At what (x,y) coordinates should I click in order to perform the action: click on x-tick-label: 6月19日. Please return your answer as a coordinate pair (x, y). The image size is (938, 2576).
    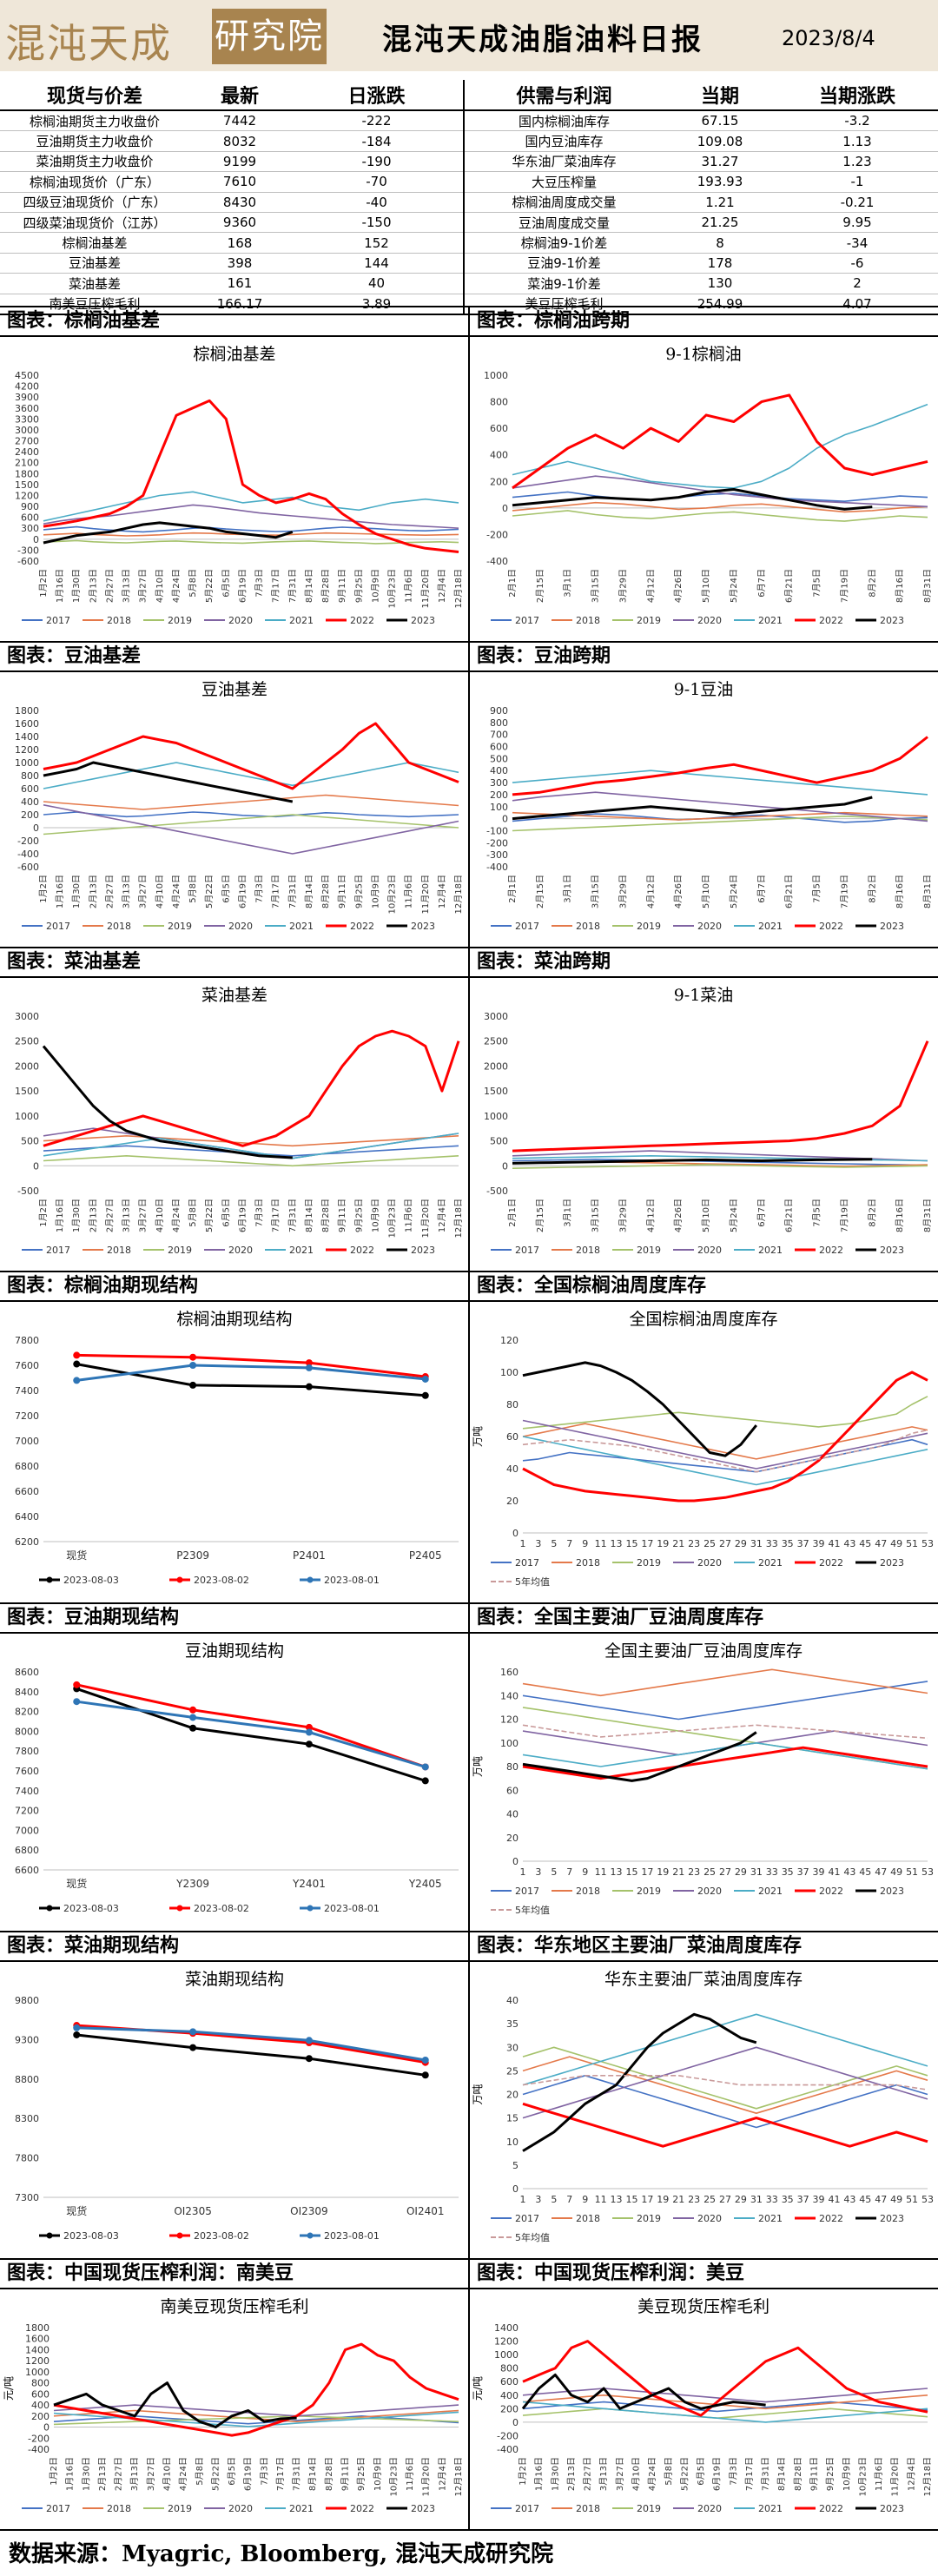
    Looking at the image, I should click on (242, 891).